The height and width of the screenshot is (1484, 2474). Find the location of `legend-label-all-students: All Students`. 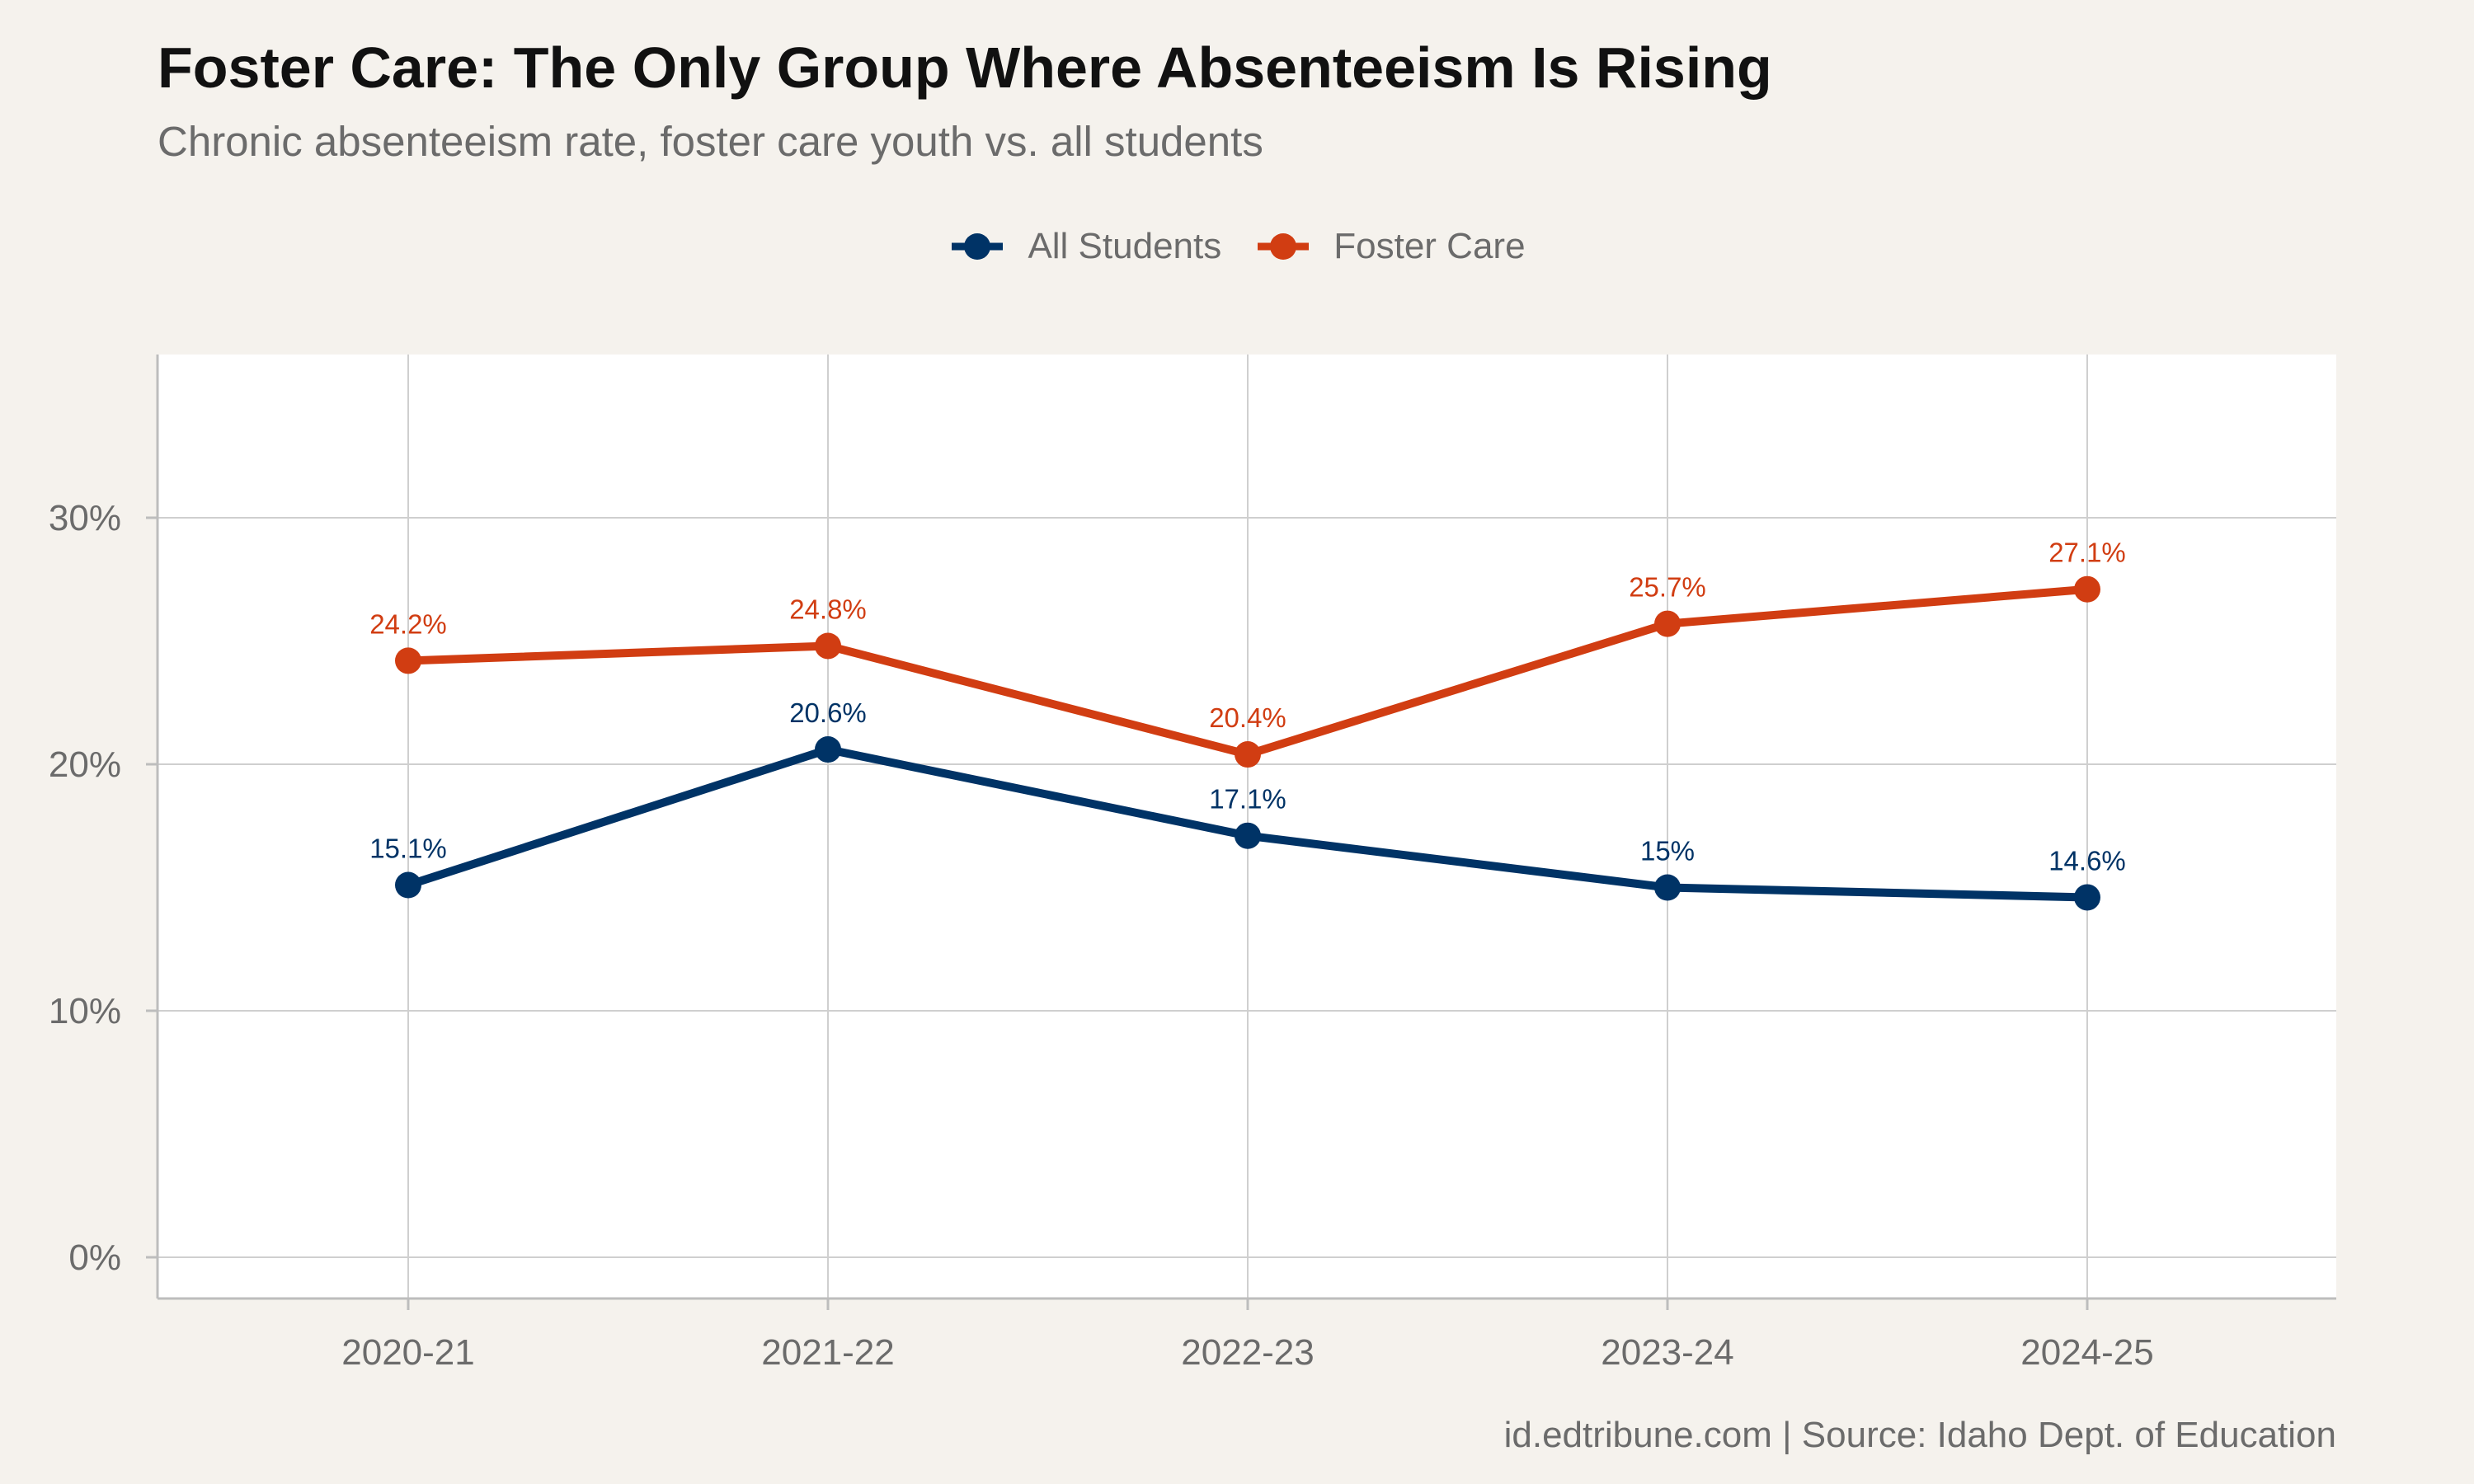

legend-label-all-students: All Students is located at coordinates (1125, 246).